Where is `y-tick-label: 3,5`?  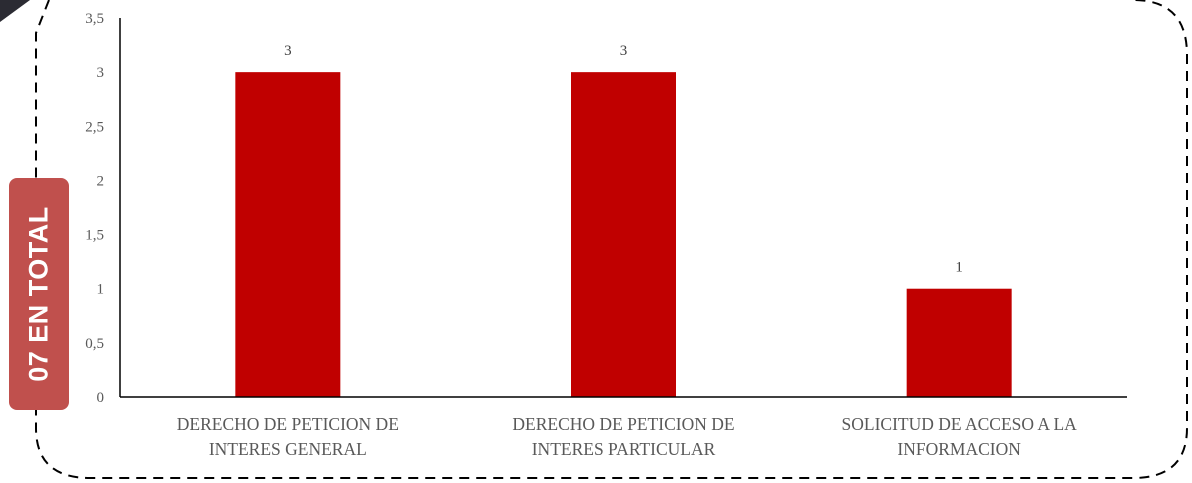
y-tick-label: 3,5 is located at coordinates (94, 19).